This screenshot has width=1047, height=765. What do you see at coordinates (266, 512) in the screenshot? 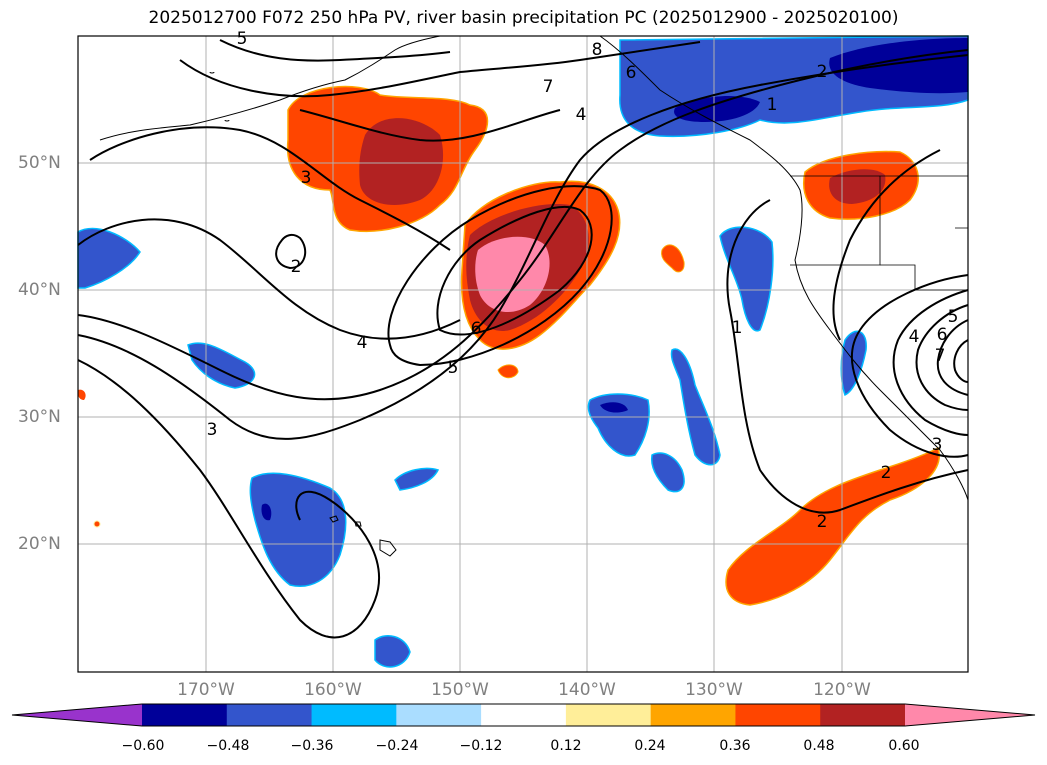
I see `negative-core-hawaii` at bounding box center [266, 512].